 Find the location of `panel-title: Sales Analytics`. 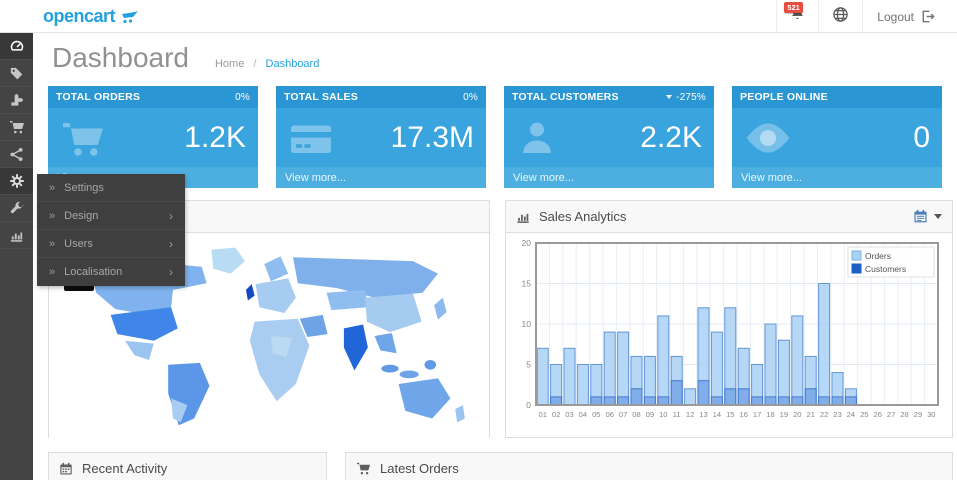

panel-title: Sales Analytics is located at coordinates (583, 216).